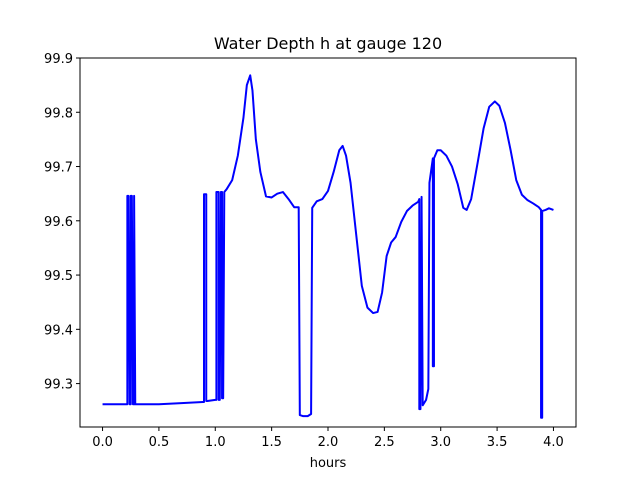  What do you see at coordinates (159, 442) in the screenshot?
I see `x-tick-label: 0.5` at bounding box center [159, 442].